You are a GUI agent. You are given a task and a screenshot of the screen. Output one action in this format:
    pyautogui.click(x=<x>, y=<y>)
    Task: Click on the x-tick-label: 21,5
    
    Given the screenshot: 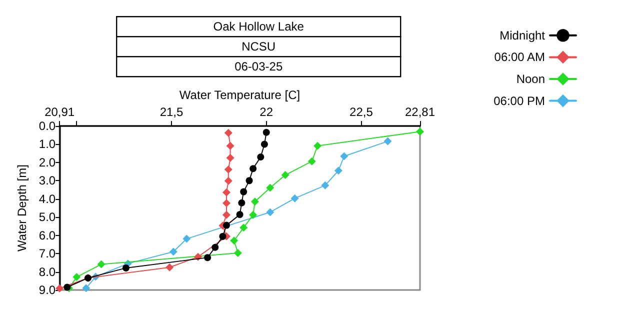 What is the action you would take?
    pyautogui.click(x=172, y=112)
    